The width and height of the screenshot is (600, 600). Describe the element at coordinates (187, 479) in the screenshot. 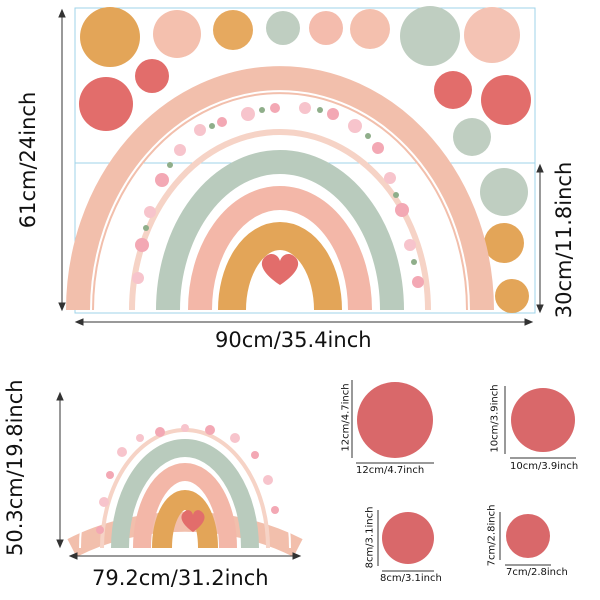

I see `flower-garland-small` at that location.